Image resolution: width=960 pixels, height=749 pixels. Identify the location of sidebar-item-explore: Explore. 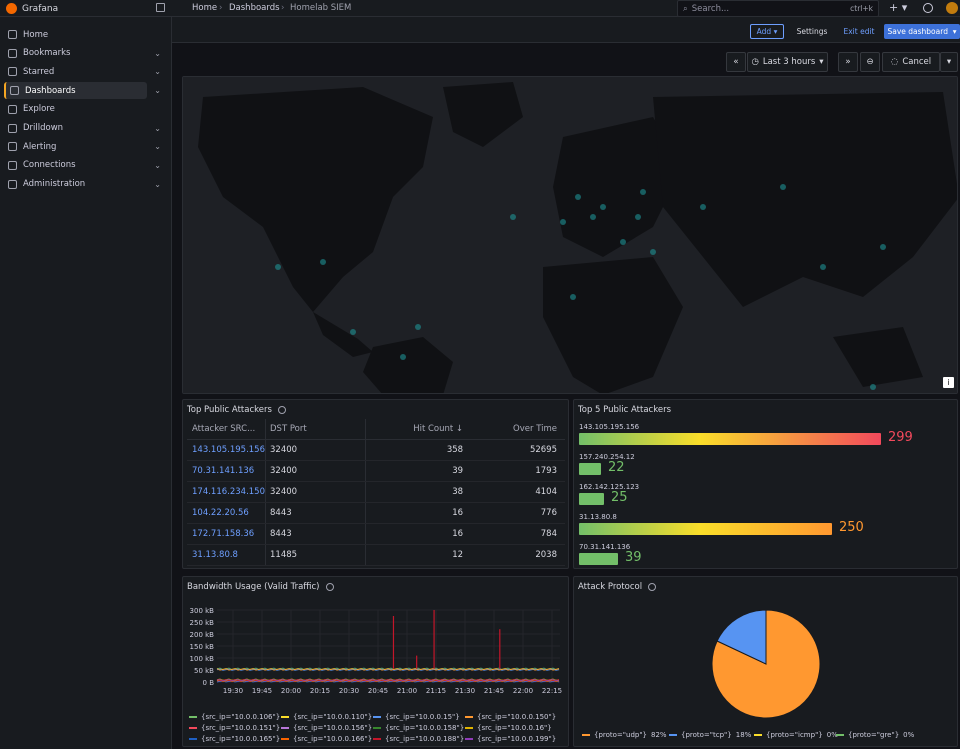
(75, 109).